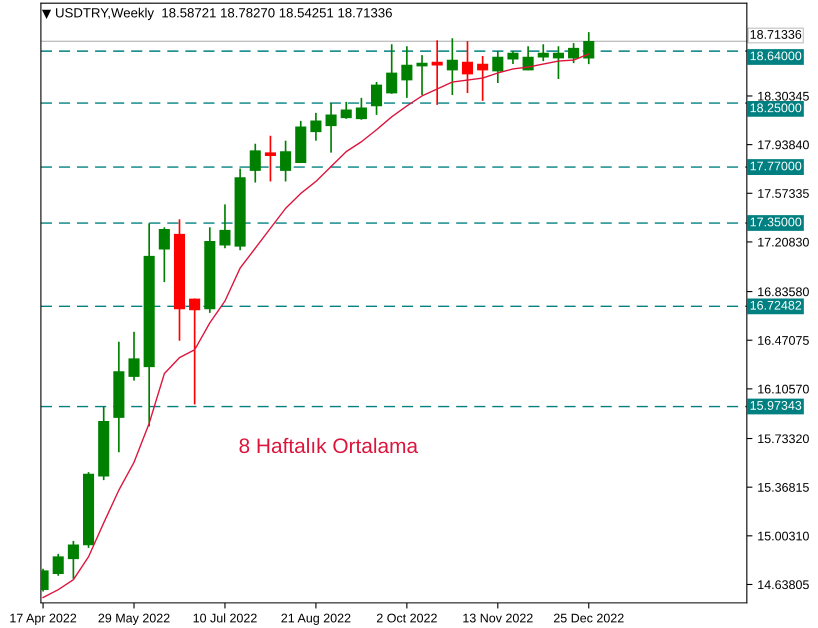 This screenshot has height=628, width=818. I want to click on y-tick-label: 17.57335, so click(783, 193).